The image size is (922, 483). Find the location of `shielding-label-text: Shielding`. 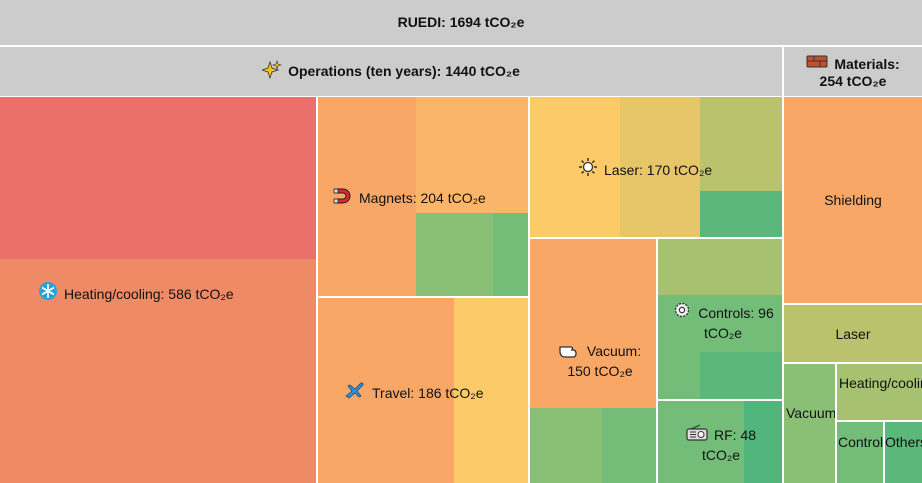

shielding-label-text: Shielding is located at coordinates (853, 200).